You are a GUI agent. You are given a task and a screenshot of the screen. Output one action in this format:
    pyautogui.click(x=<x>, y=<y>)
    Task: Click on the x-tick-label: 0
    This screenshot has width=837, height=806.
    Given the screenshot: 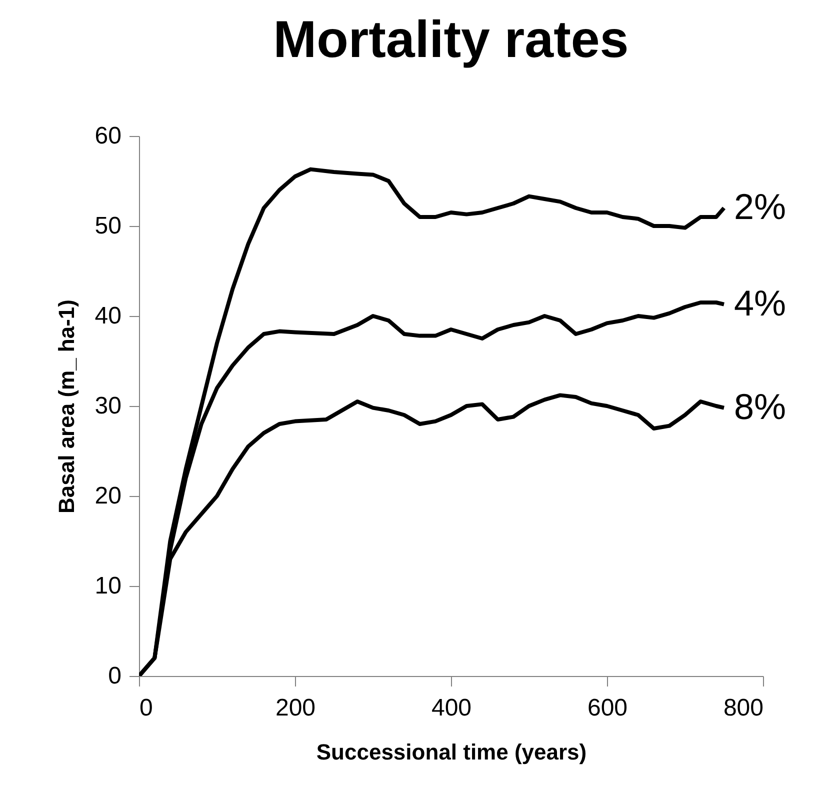 What is the action you would take?
    pyautogui.click(x=146, y=708)
    